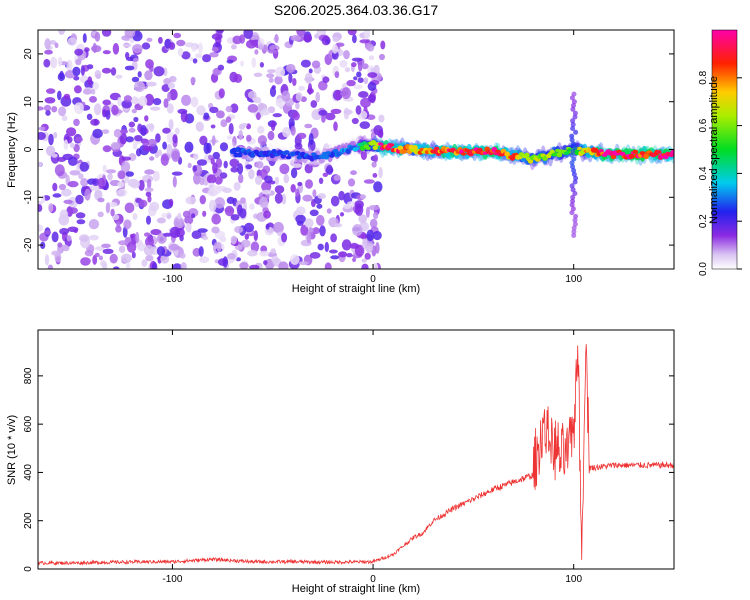  What do you see at coordinates (28, 244) in the screenshot?
I see `spectrogram-y-tick-label: -20` at bounding box center [28, 244].